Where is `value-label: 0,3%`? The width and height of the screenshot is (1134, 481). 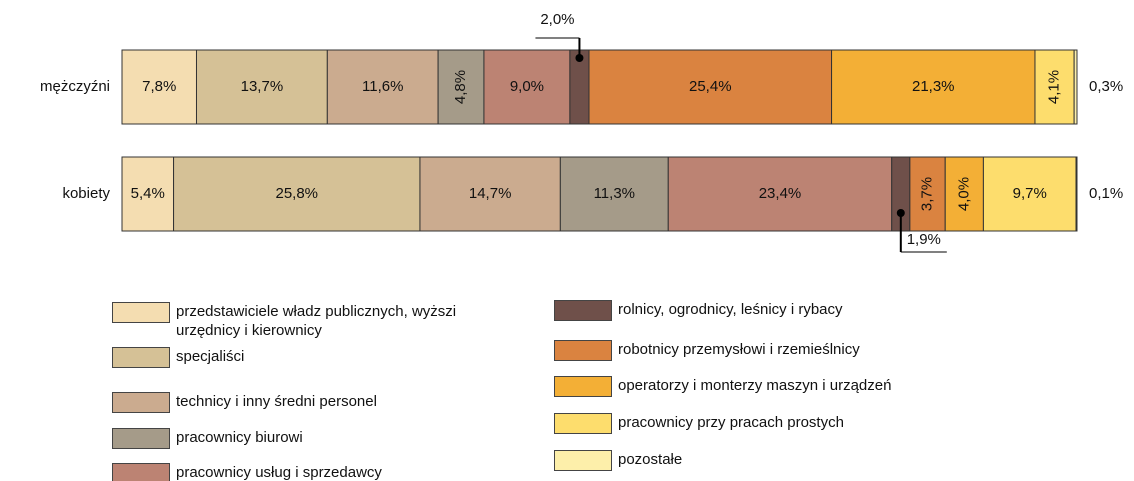
value-label: 0,3% is located at coordinates (1106, 86).